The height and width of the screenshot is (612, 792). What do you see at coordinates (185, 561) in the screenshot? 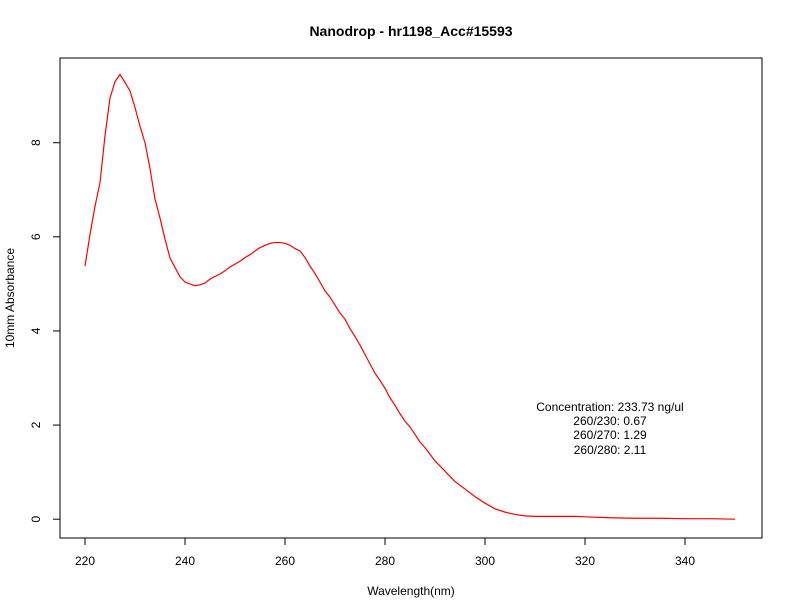
I see `x-tick-label: 240` at bounding box center [185, 561].